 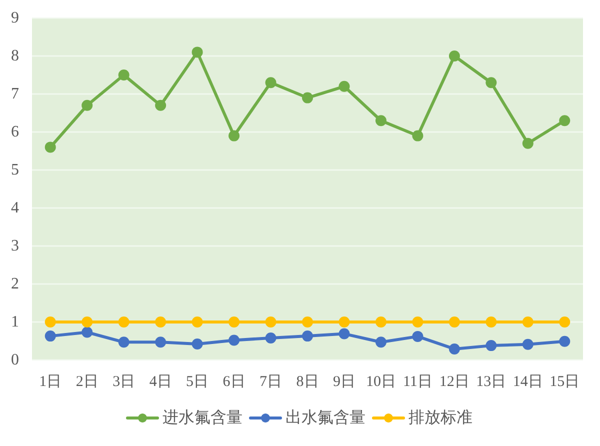 I want to click on x-tick-label: 4日, so click(x=160, y=382).